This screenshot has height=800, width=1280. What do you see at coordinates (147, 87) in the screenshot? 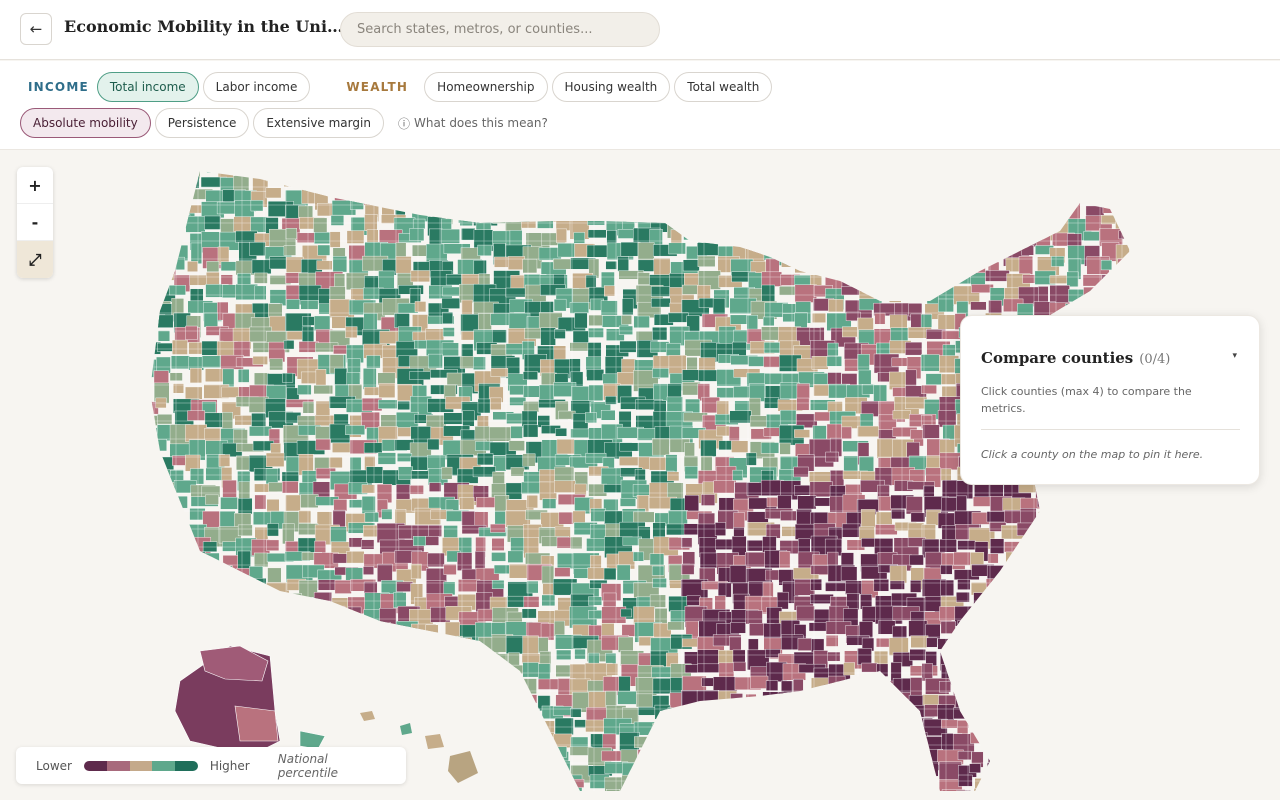
I see `chip-total-income: Total income` at bounding box center [147, 87].